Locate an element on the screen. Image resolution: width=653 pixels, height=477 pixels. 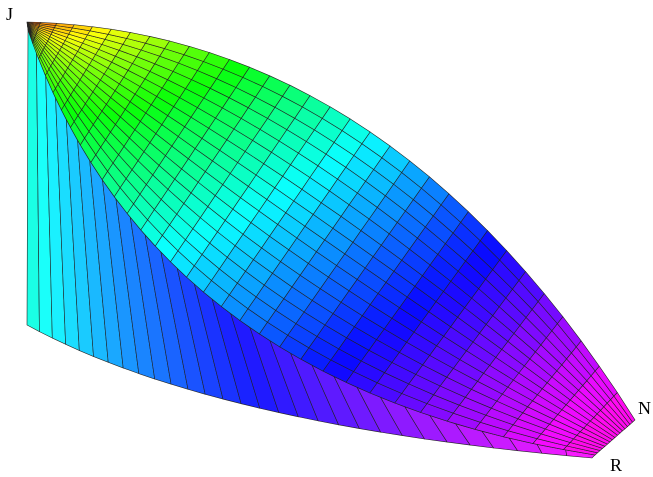
mesh-cell is located at coordinates (624, 407).